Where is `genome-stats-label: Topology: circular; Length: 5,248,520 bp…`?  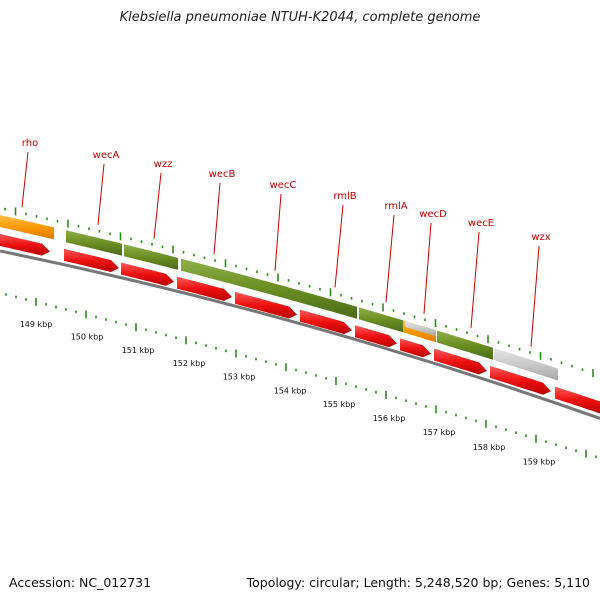 genome-stats-label: Topology: circular; Length: 5,248,520 bp… is located at coordinates (418, 582).